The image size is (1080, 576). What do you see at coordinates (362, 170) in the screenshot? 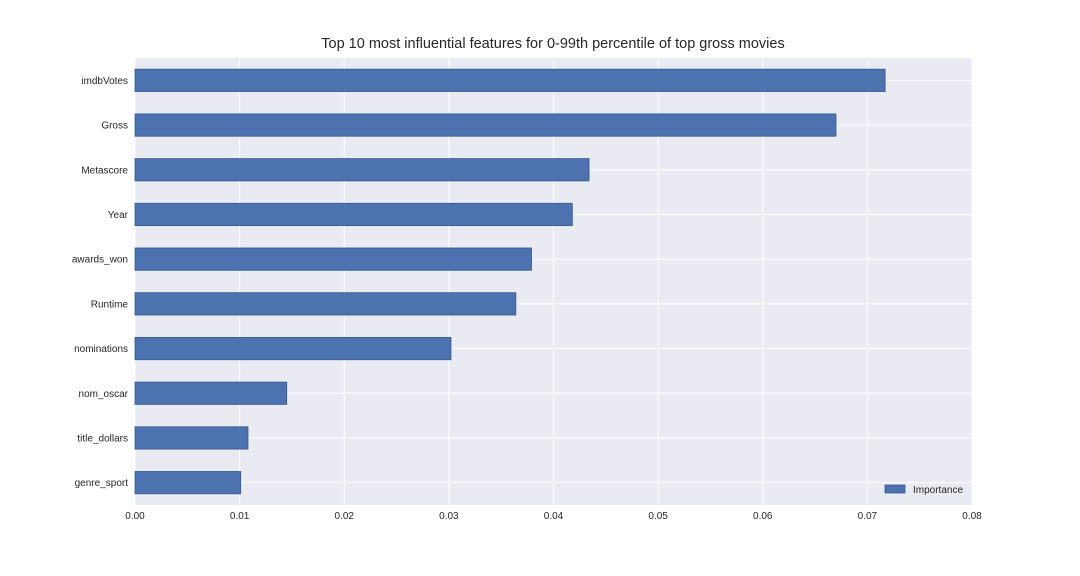
I see `bar-Metascore` at bounding box center [362, 170].